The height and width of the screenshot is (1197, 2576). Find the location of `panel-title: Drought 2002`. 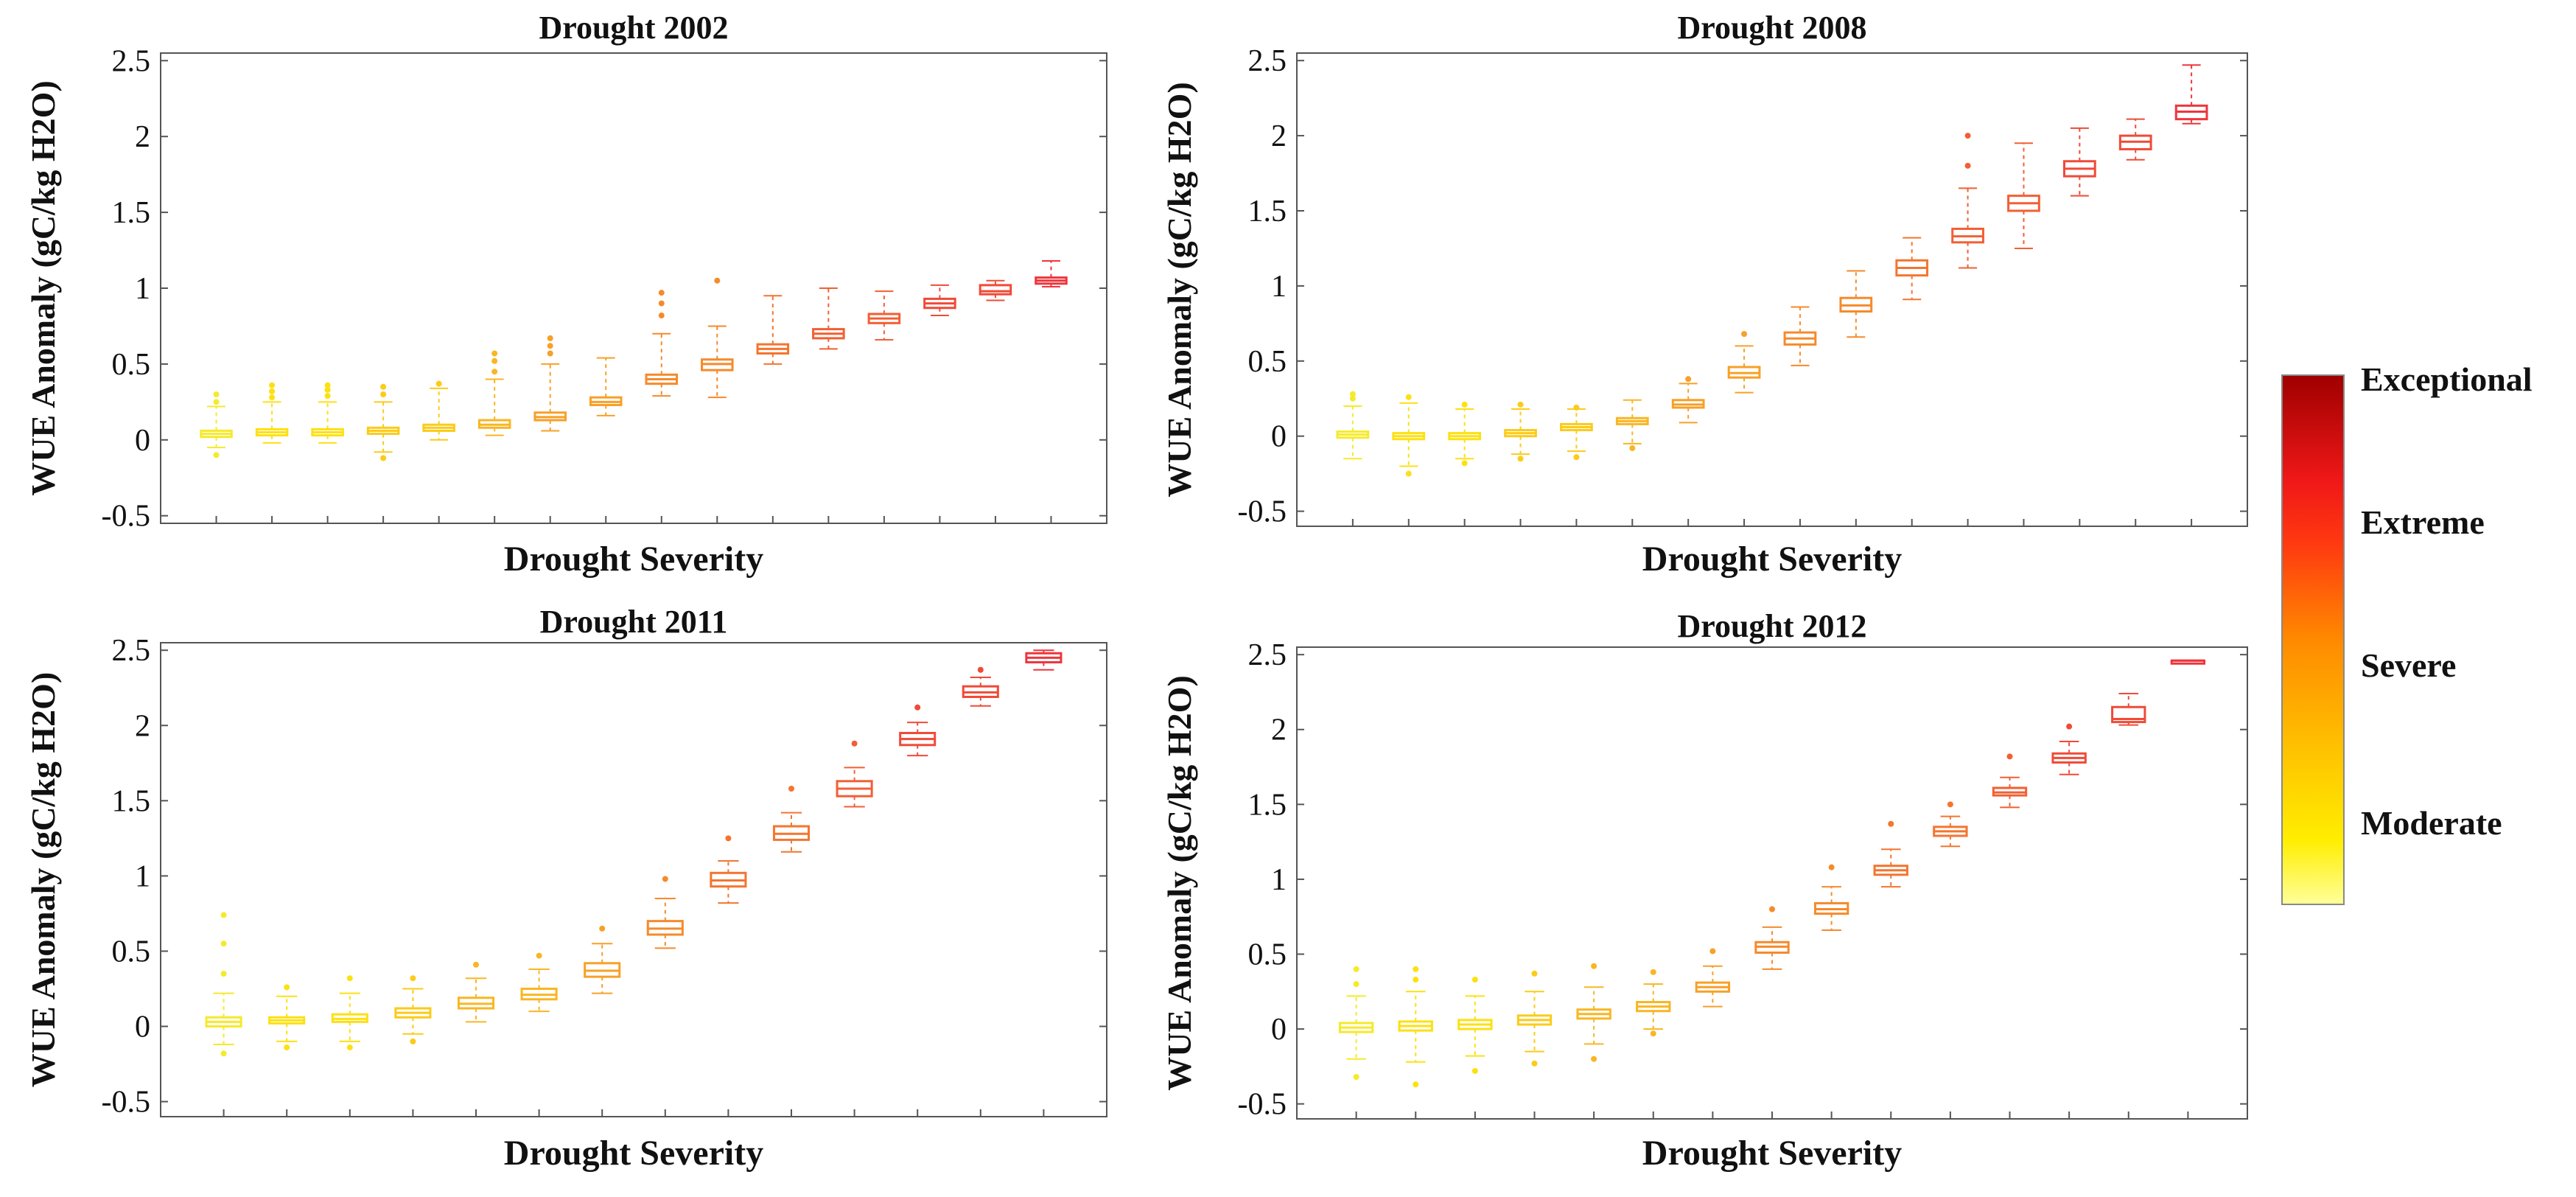

panel-title: Drought 2002 is located at coordinates (633, 28).